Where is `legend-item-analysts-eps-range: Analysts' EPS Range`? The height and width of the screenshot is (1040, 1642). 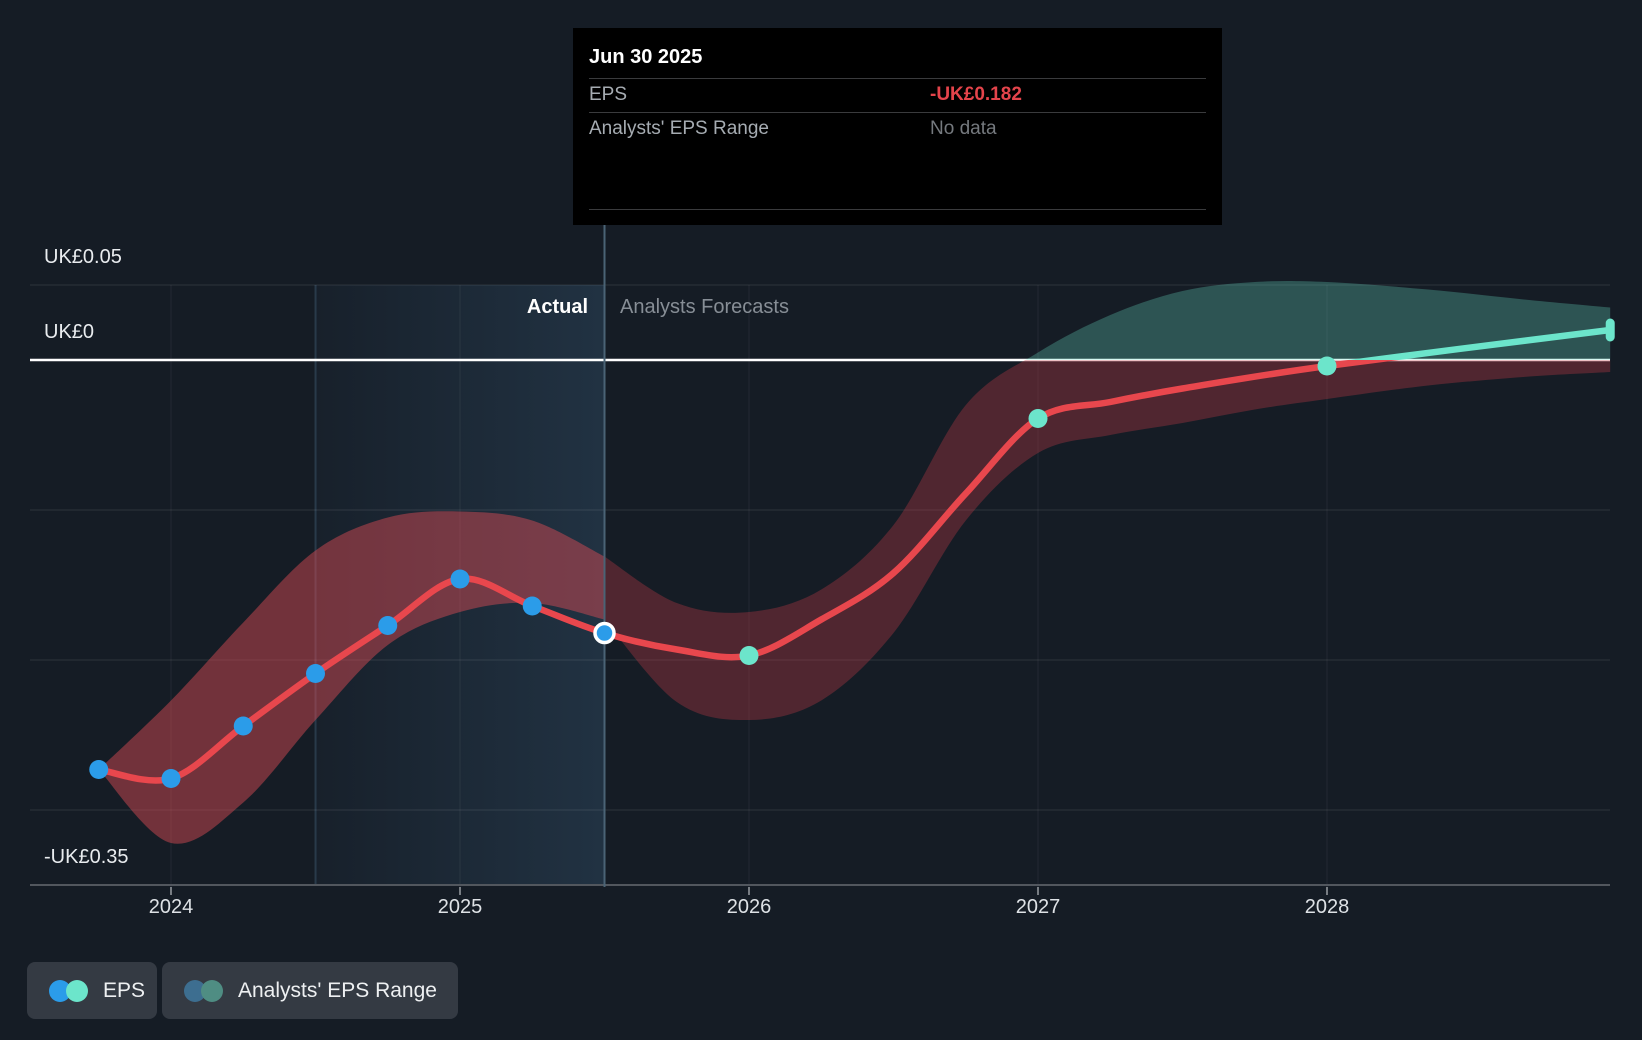
legend-item-analysts-eps-range: Analysts' EPS Range is located at coordinates (310, 990).